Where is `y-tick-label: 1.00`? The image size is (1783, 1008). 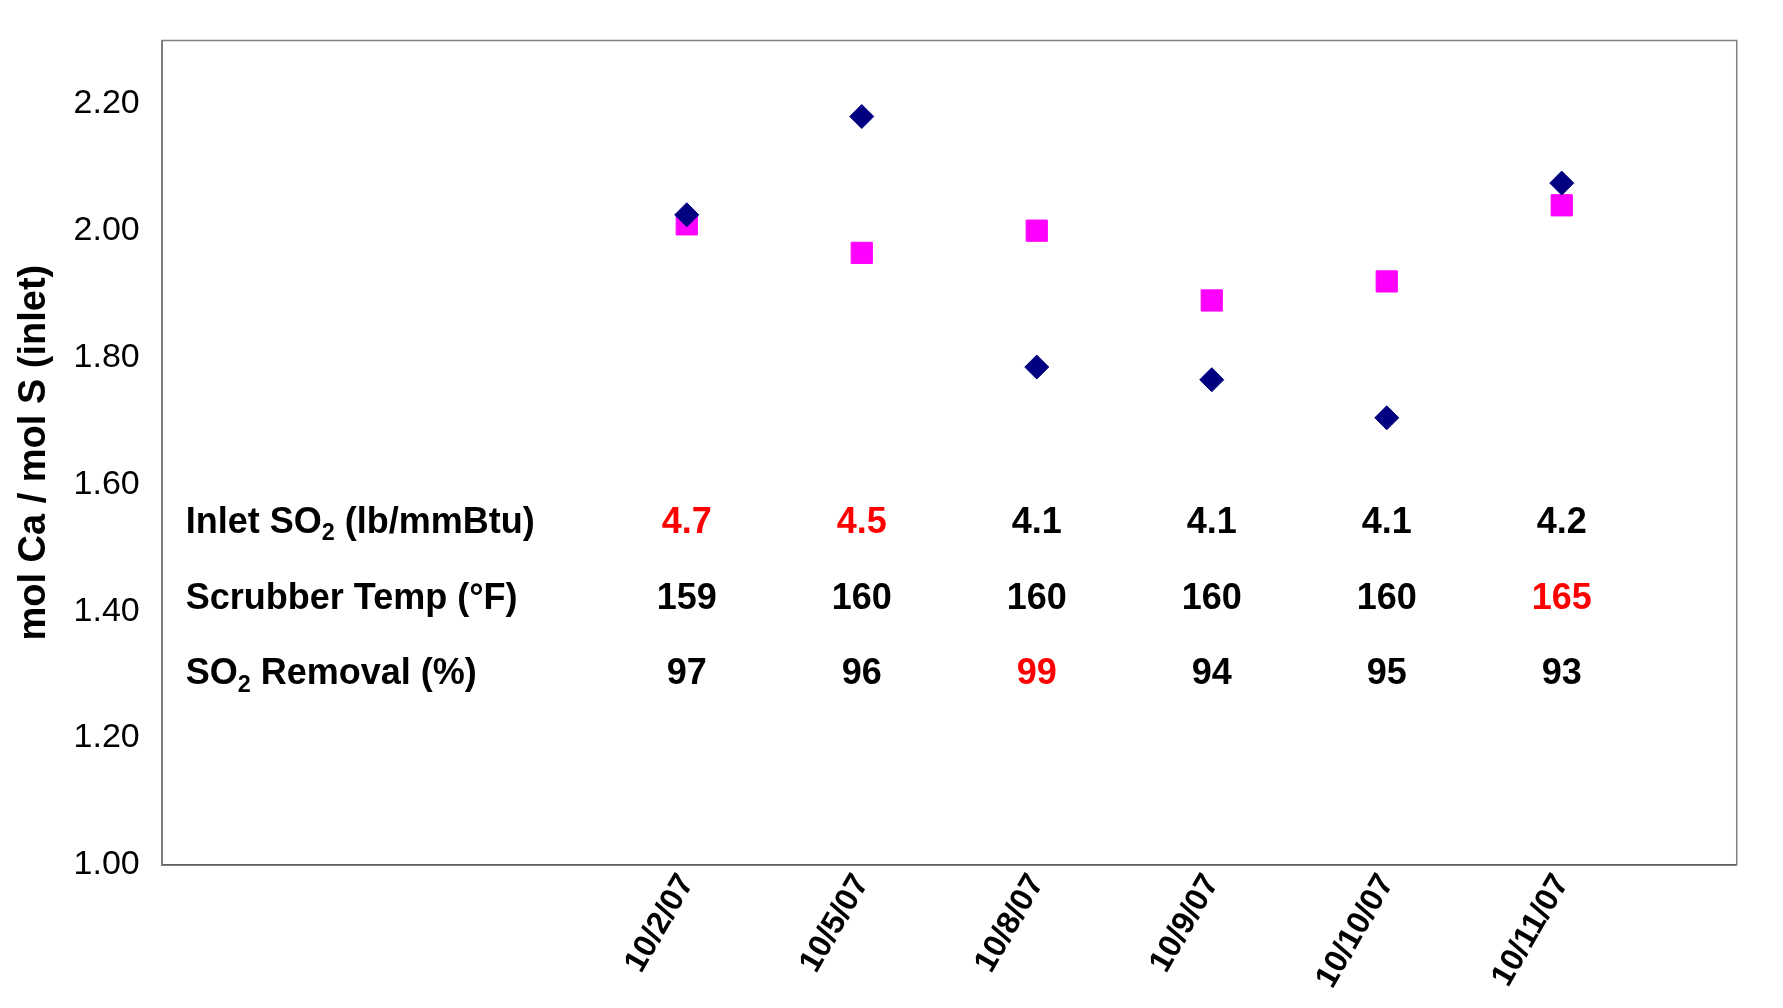 y-tick-label: 1.00 is located at coordinates (106, 862).